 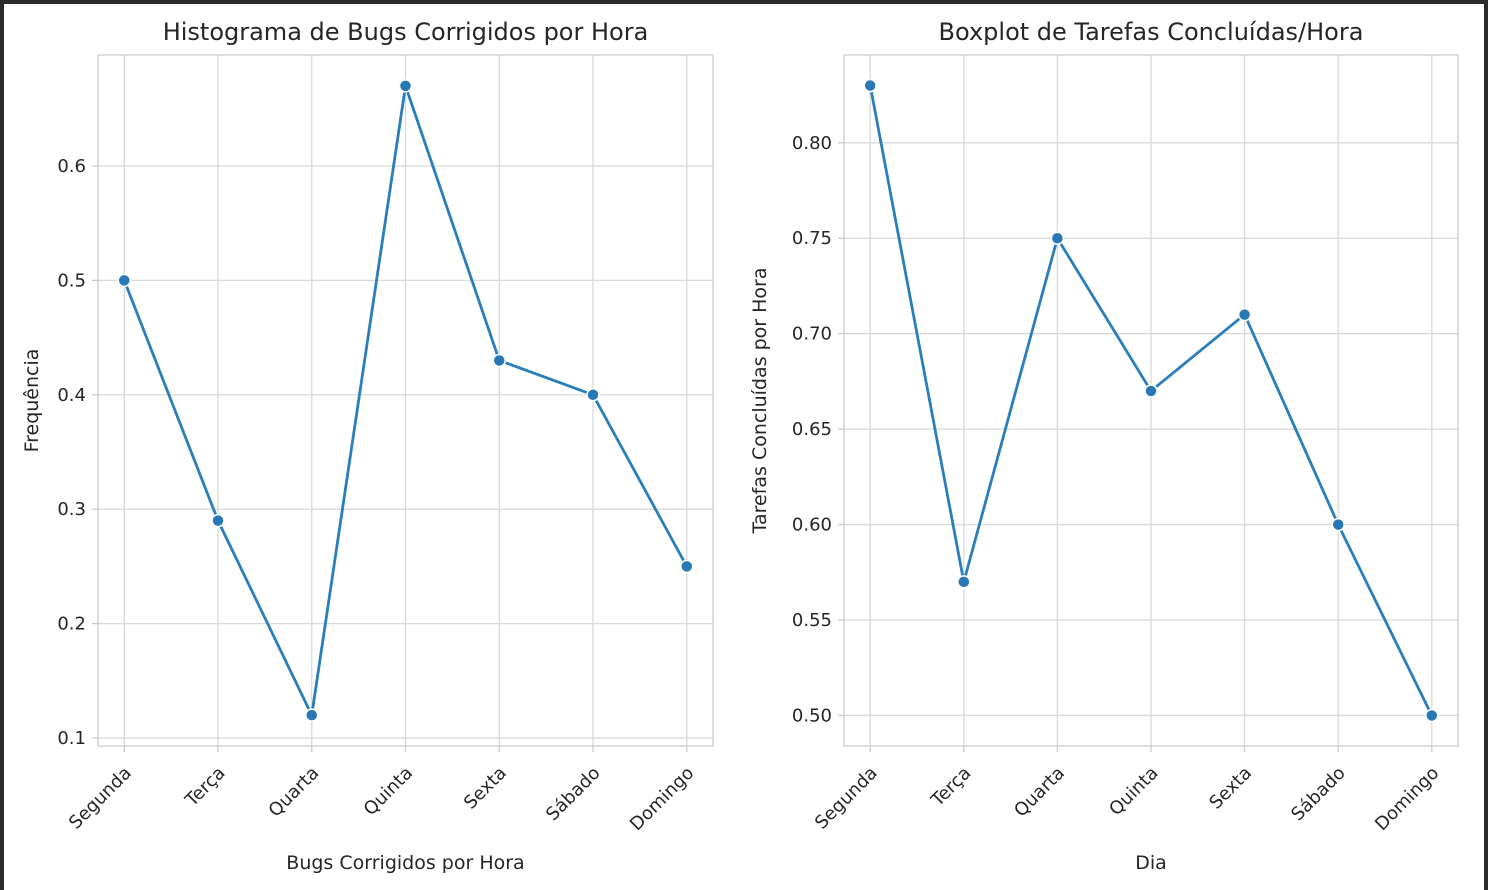 What do you see at coordinates (71, 624) in the screenshot?
I see `left-chart-ytick-label: 0.2` at bounding box center [71, 624].